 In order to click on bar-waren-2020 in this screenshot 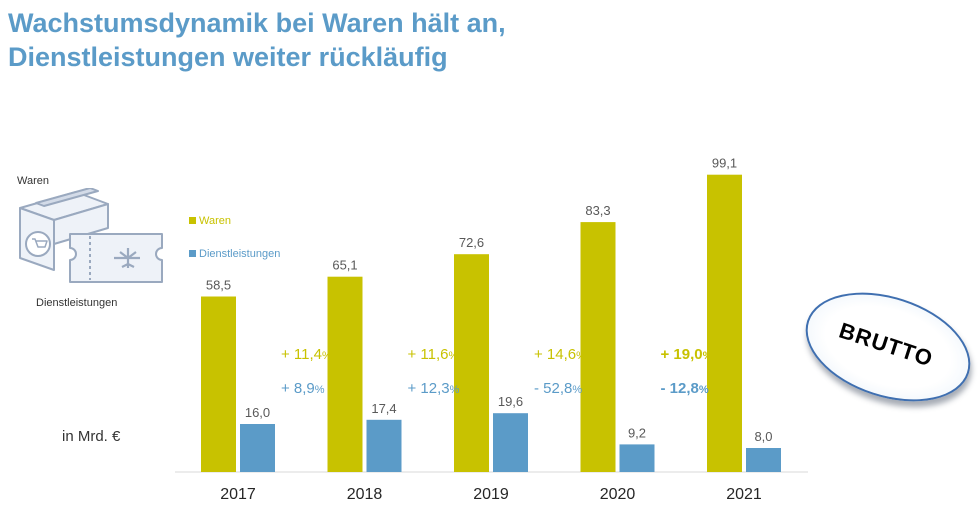, I will do `click(598, 347)`.